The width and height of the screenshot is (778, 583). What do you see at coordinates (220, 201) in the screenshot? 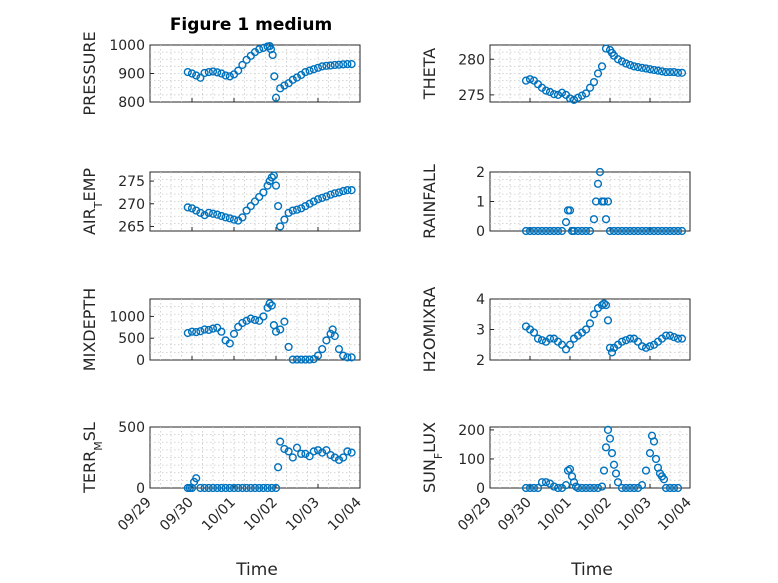
I see `subplot-3: 265 270 275 AIRTEMP` at bounding box center [220, 201].